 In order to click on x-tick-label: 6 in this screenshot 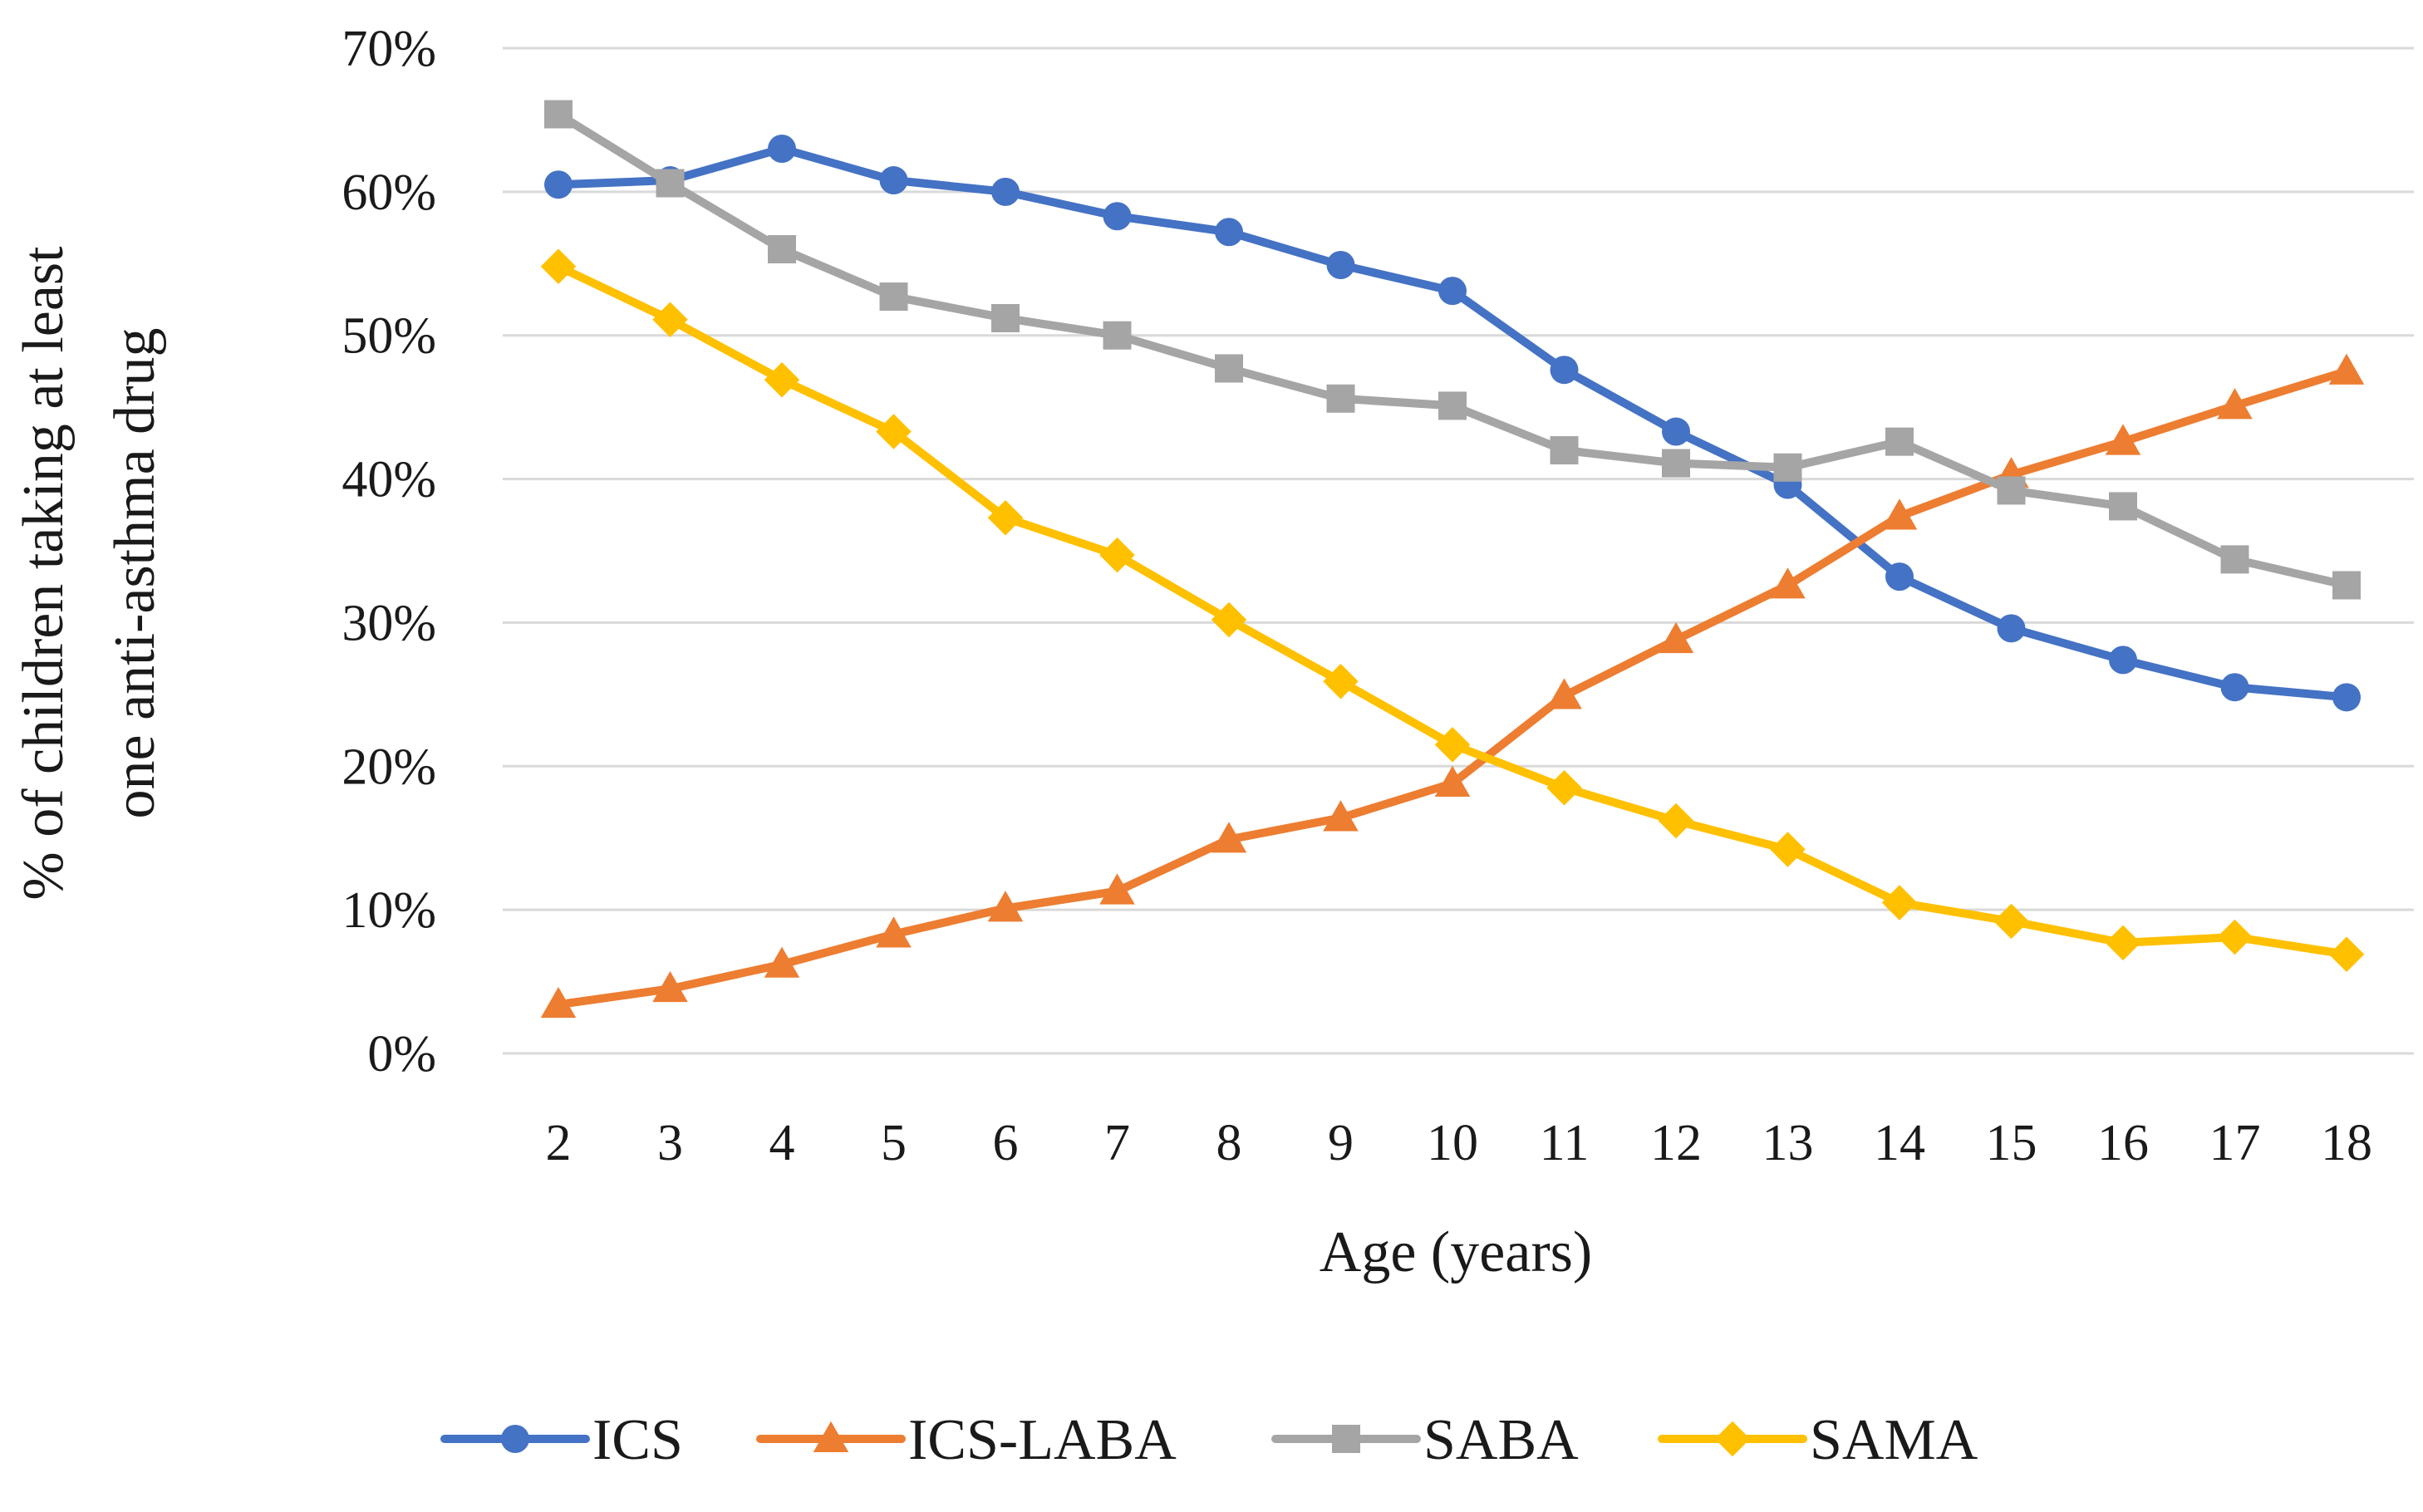, I will do `click(1006, 1143)`.